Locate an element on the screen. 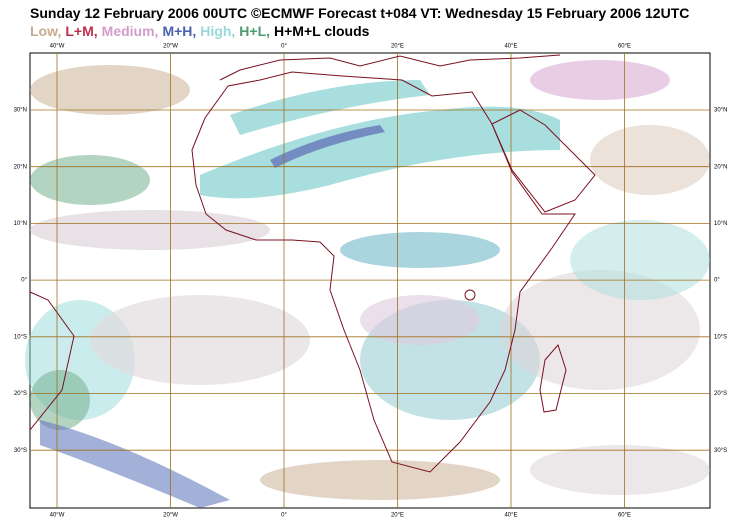 The height and width of the screenshot is (525, 739). lat-label-left: 20°N is located at coordinates (20, 167).